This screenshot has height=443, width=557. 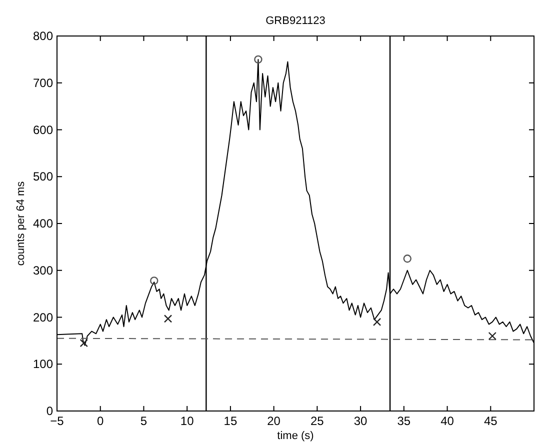 What do you see at coordinates (274, 421) in the screenshot?
I see `x-tick-label: 20` at bounding box center [274, 421].